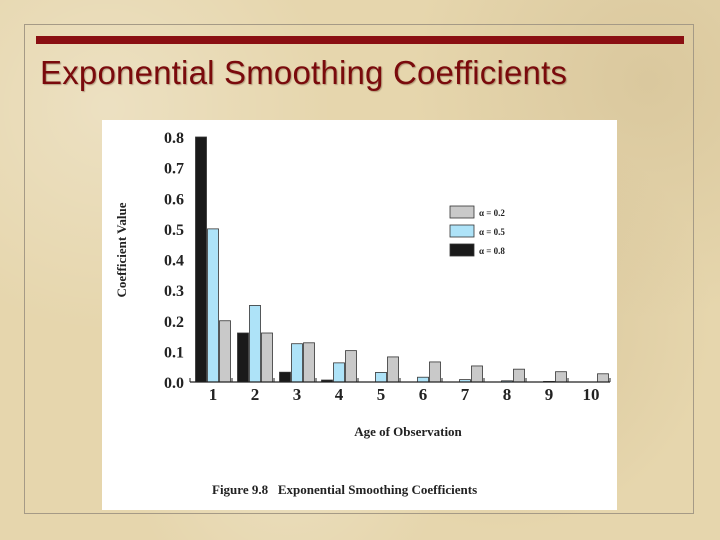 This screenshot has height=540, width=720. I want to click on x-tick-label: 7, so click(465, 394).